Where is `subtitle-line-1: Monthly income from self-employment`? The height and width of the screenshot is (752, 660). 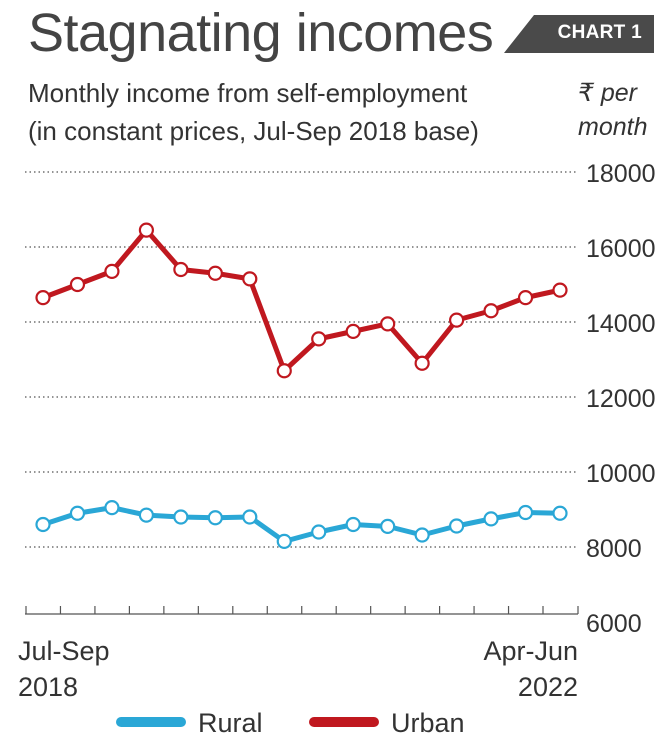
subtitle-line-1: Monthly income from self-employment is located at coordinates (248, 93).